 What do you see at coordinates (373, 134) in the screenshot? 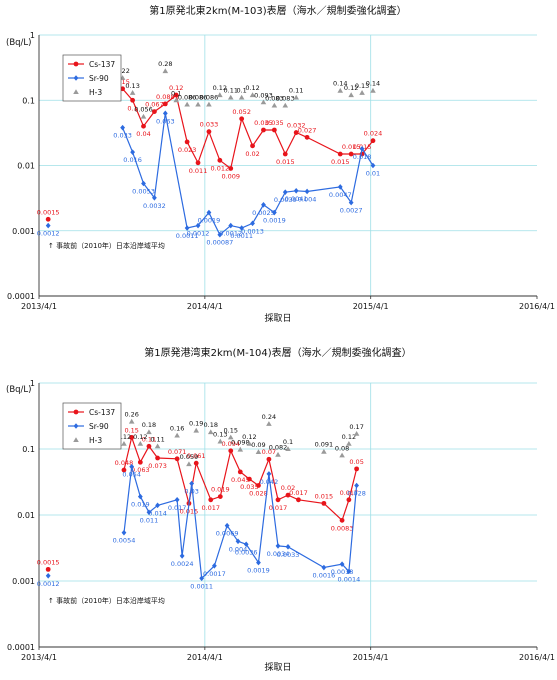
I see `data-label: 0.024` at bounding box center [373, 134].